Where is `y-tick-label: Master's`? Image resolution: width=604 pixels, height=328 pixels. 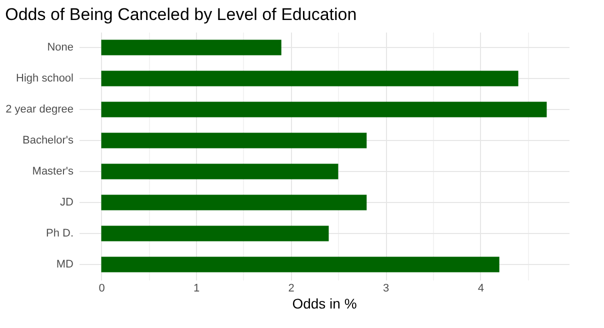 y-tick-label: Master's is located at coordinates (53, 172).